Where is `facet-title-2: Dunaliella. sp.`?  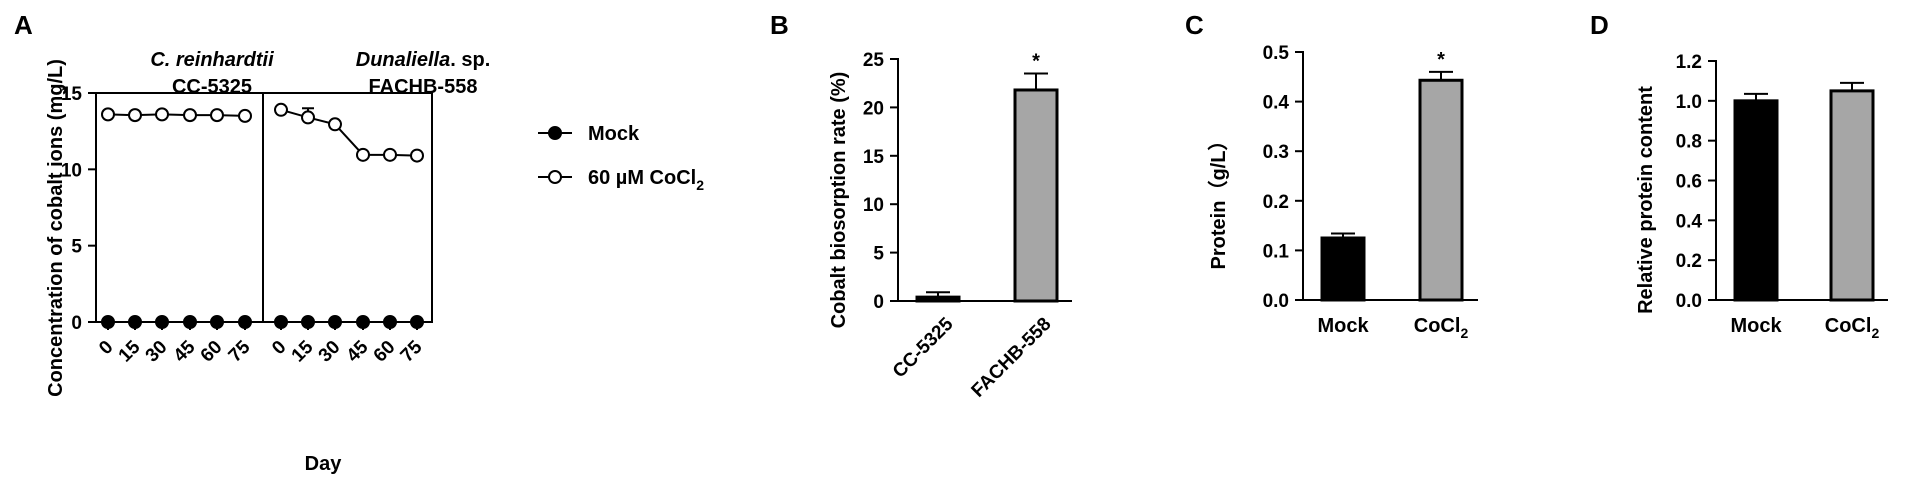 facet-title-2: Dunaliella. sp. is located at coordinates (423, 60).